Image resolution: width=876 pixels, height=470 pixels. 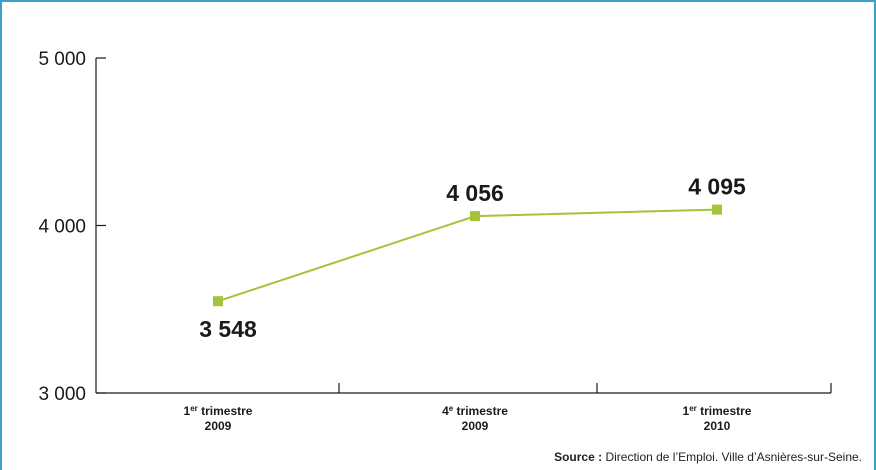 I want to click on x-tick-year-2: 2010, so click(x=717, y=426).